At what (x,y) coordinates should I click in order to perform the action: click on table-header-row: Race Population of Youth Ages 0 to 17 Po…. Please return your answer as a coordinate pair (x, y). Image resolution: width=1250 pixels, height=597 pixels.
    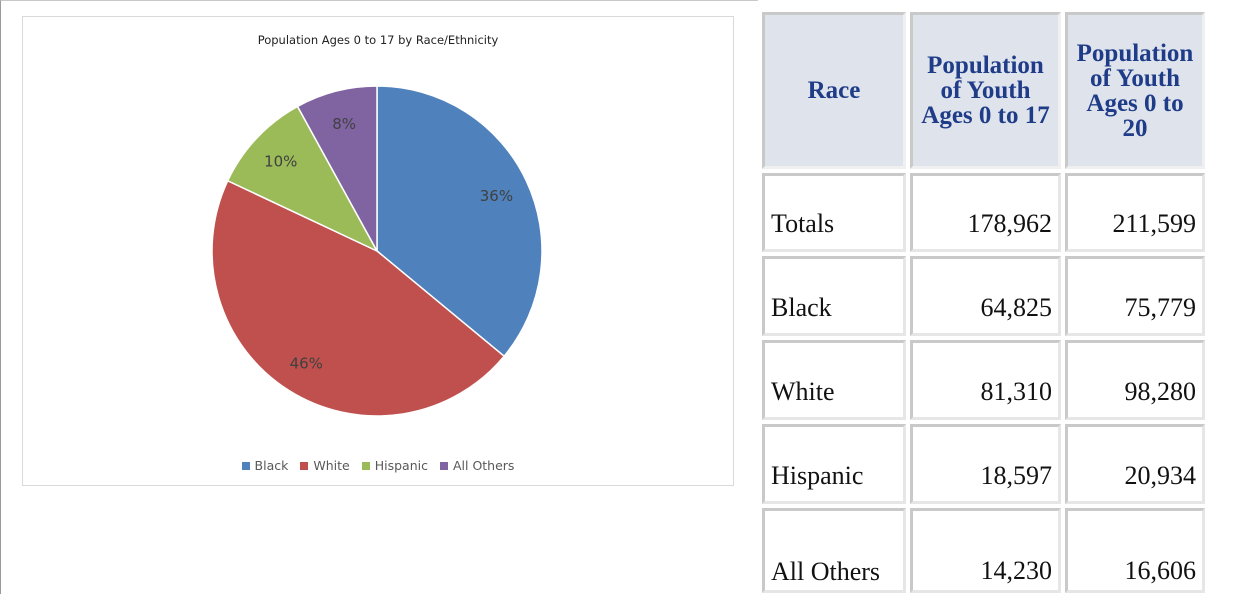
    Looking at the image, I should click on (983, 90).